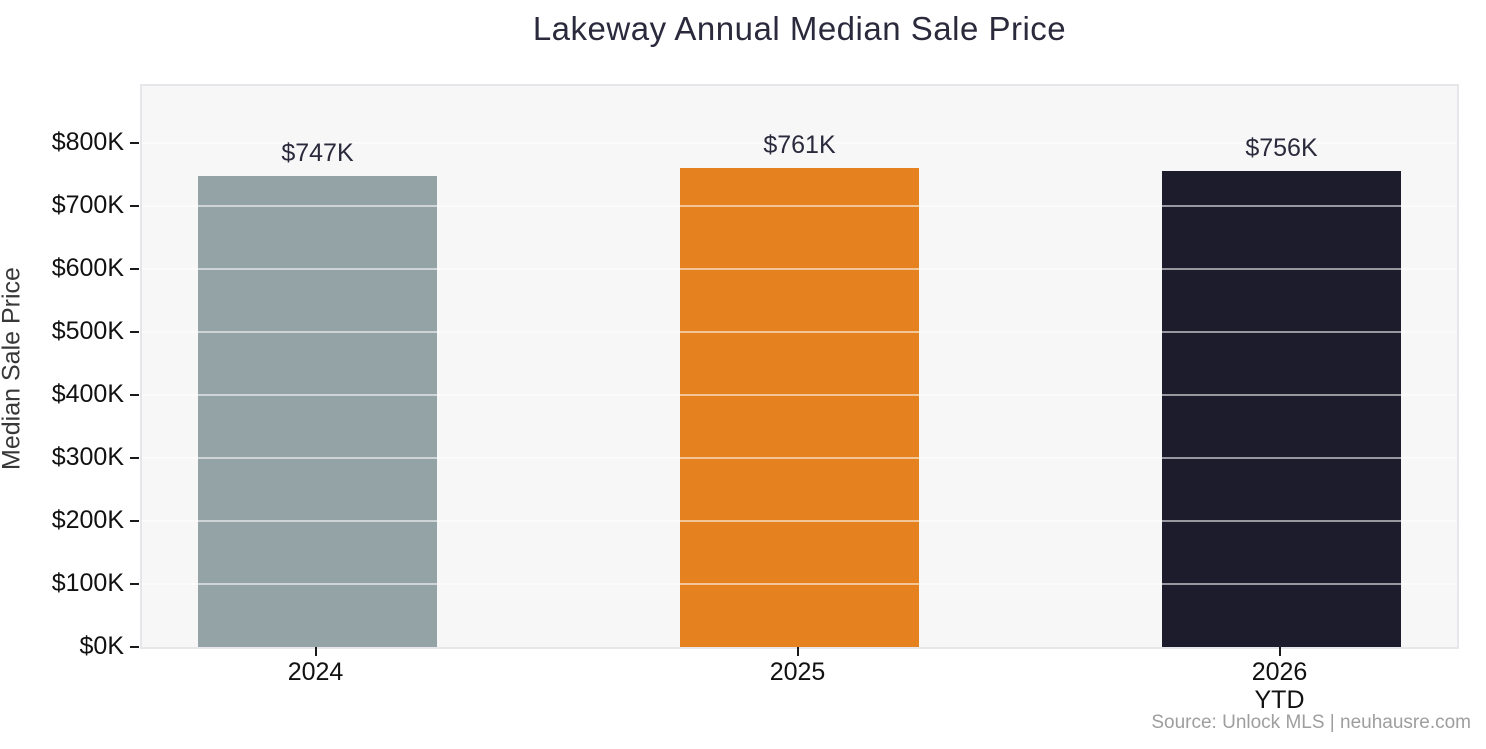  What do you see at coordinates (87, 331) in the screenshot?
I see `y-tick-label: $500K` at bounding box center [87, 331].